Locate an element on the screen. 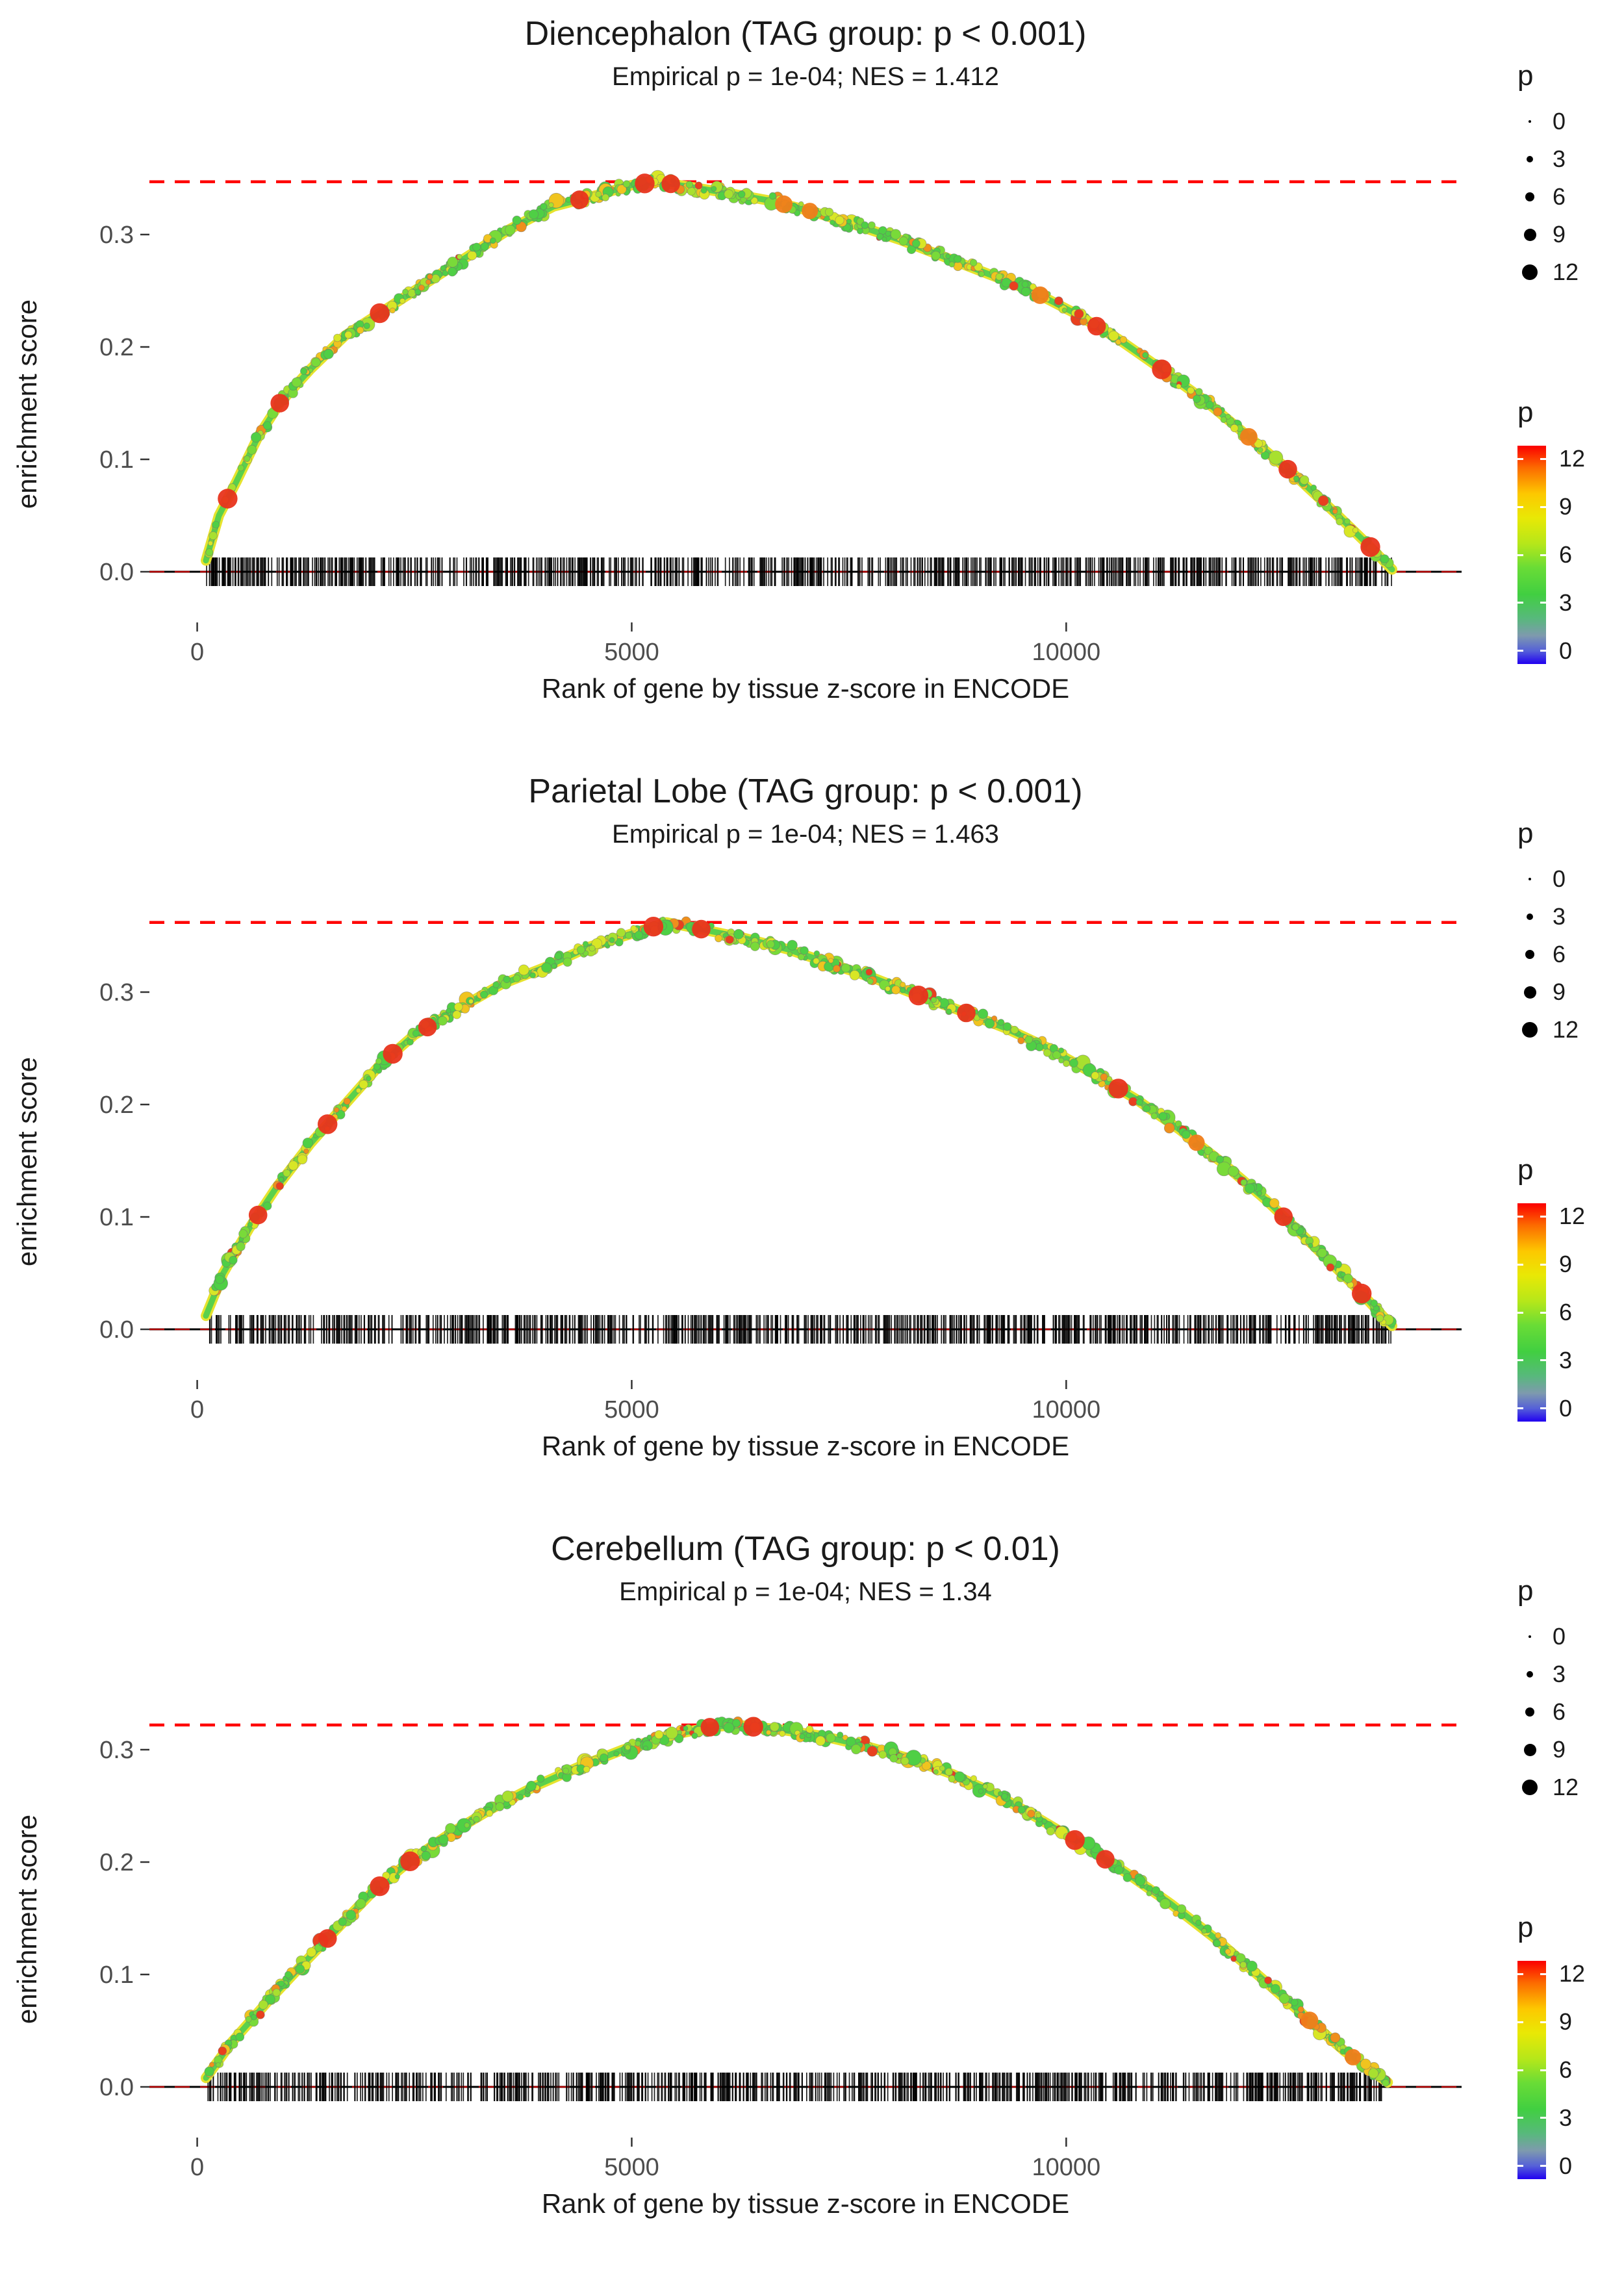  chart-subtitle: Empirical p = 1e-04; NES = 1.34 is located at coordinates (805, 1592).